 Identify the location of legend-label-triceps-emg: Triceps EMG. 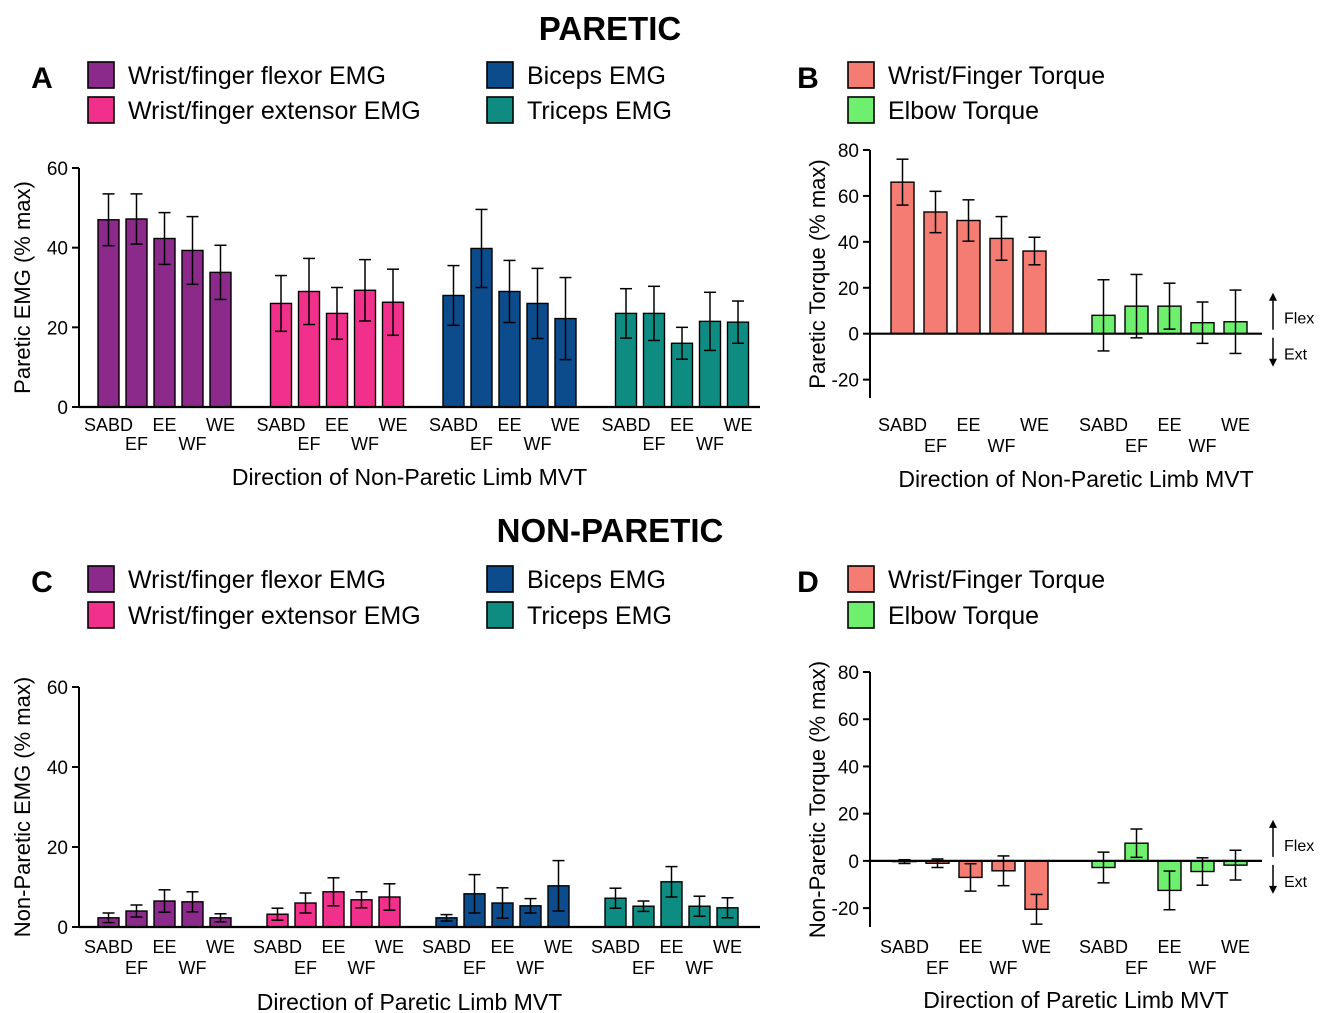
(599, 616).